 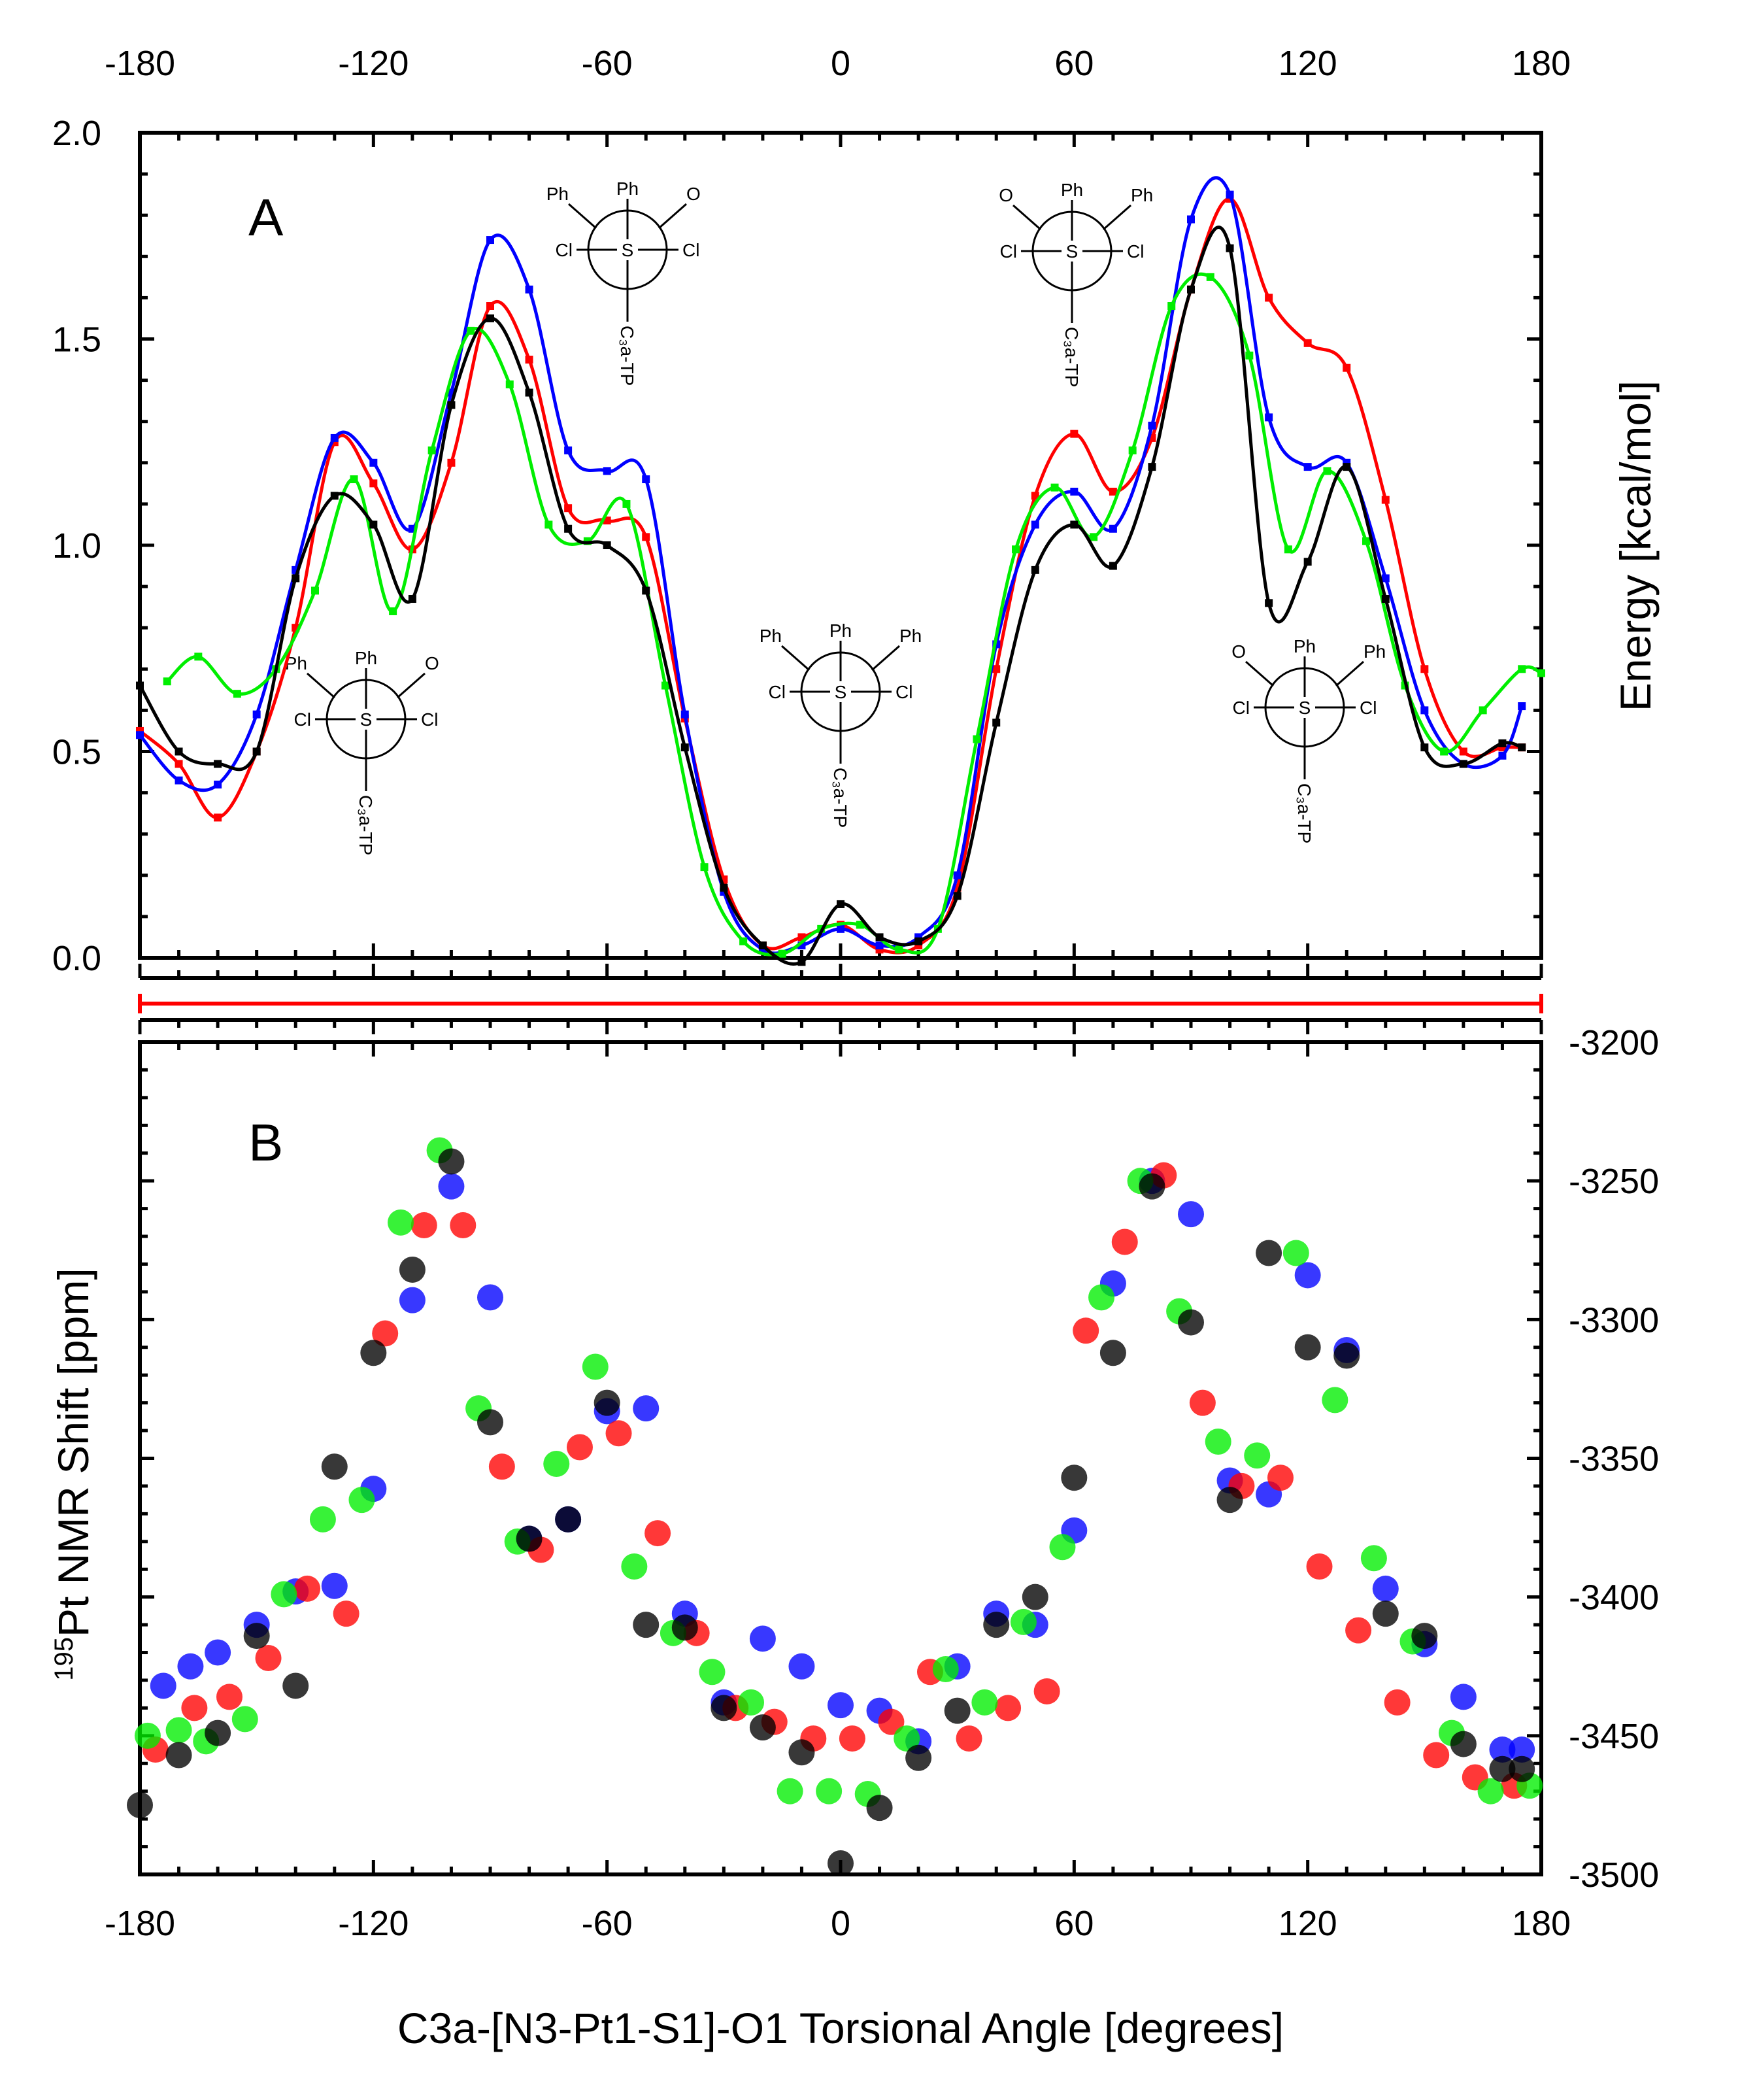 What do you see at coordinates (607, 1923) in the screenshot?
I see `x-tick-label-bottom: -60` at bounding box center [607, 1923].